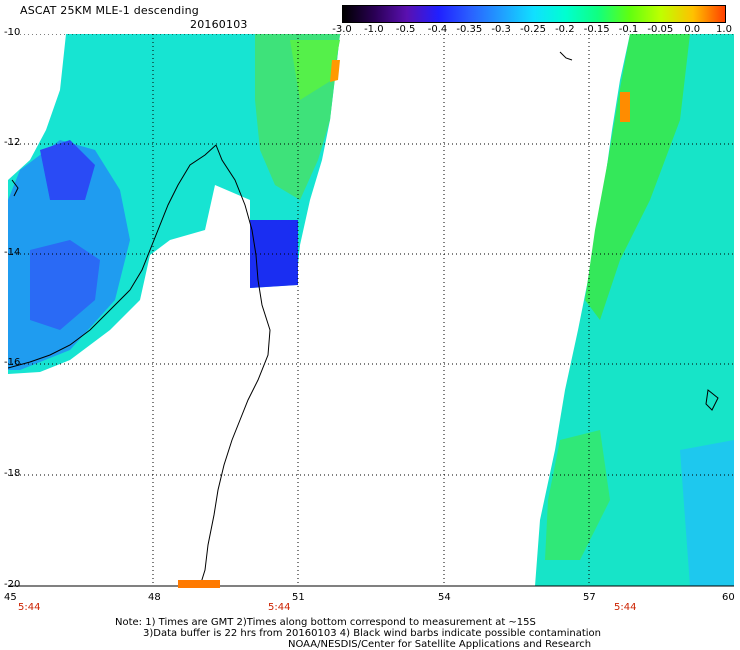 This screenshot has width=740, height=650. What do you see at coordinates (692, 29) in the screenshot?
I see `color-scale-label: 0.0` at bounding box center [692, 29].